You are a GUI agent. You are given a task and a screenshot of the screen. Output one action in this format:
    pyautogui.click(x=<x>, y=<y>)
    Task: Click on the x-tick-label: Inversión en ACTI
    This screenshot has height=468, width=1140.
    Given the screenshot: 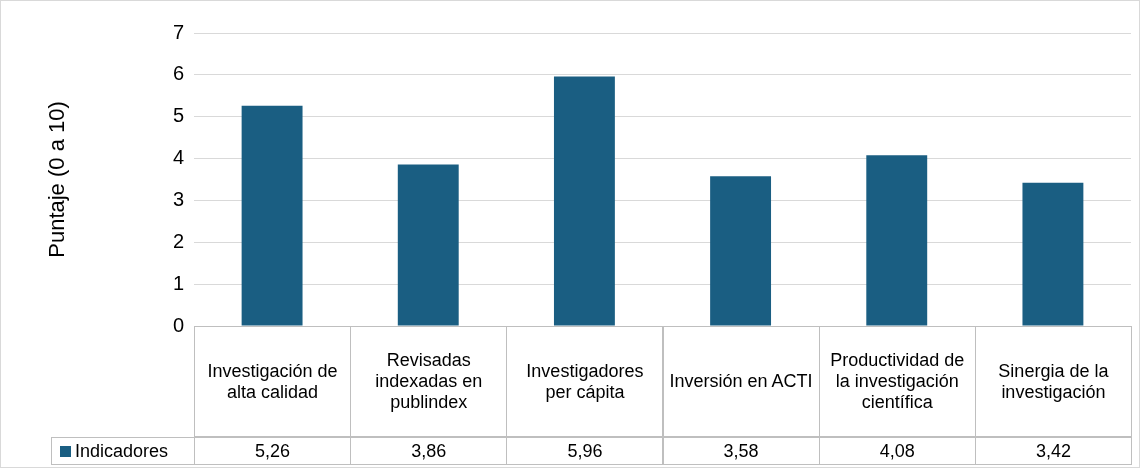 What is the action you would take?
    pyautogui.click(x=741, y=381)
    